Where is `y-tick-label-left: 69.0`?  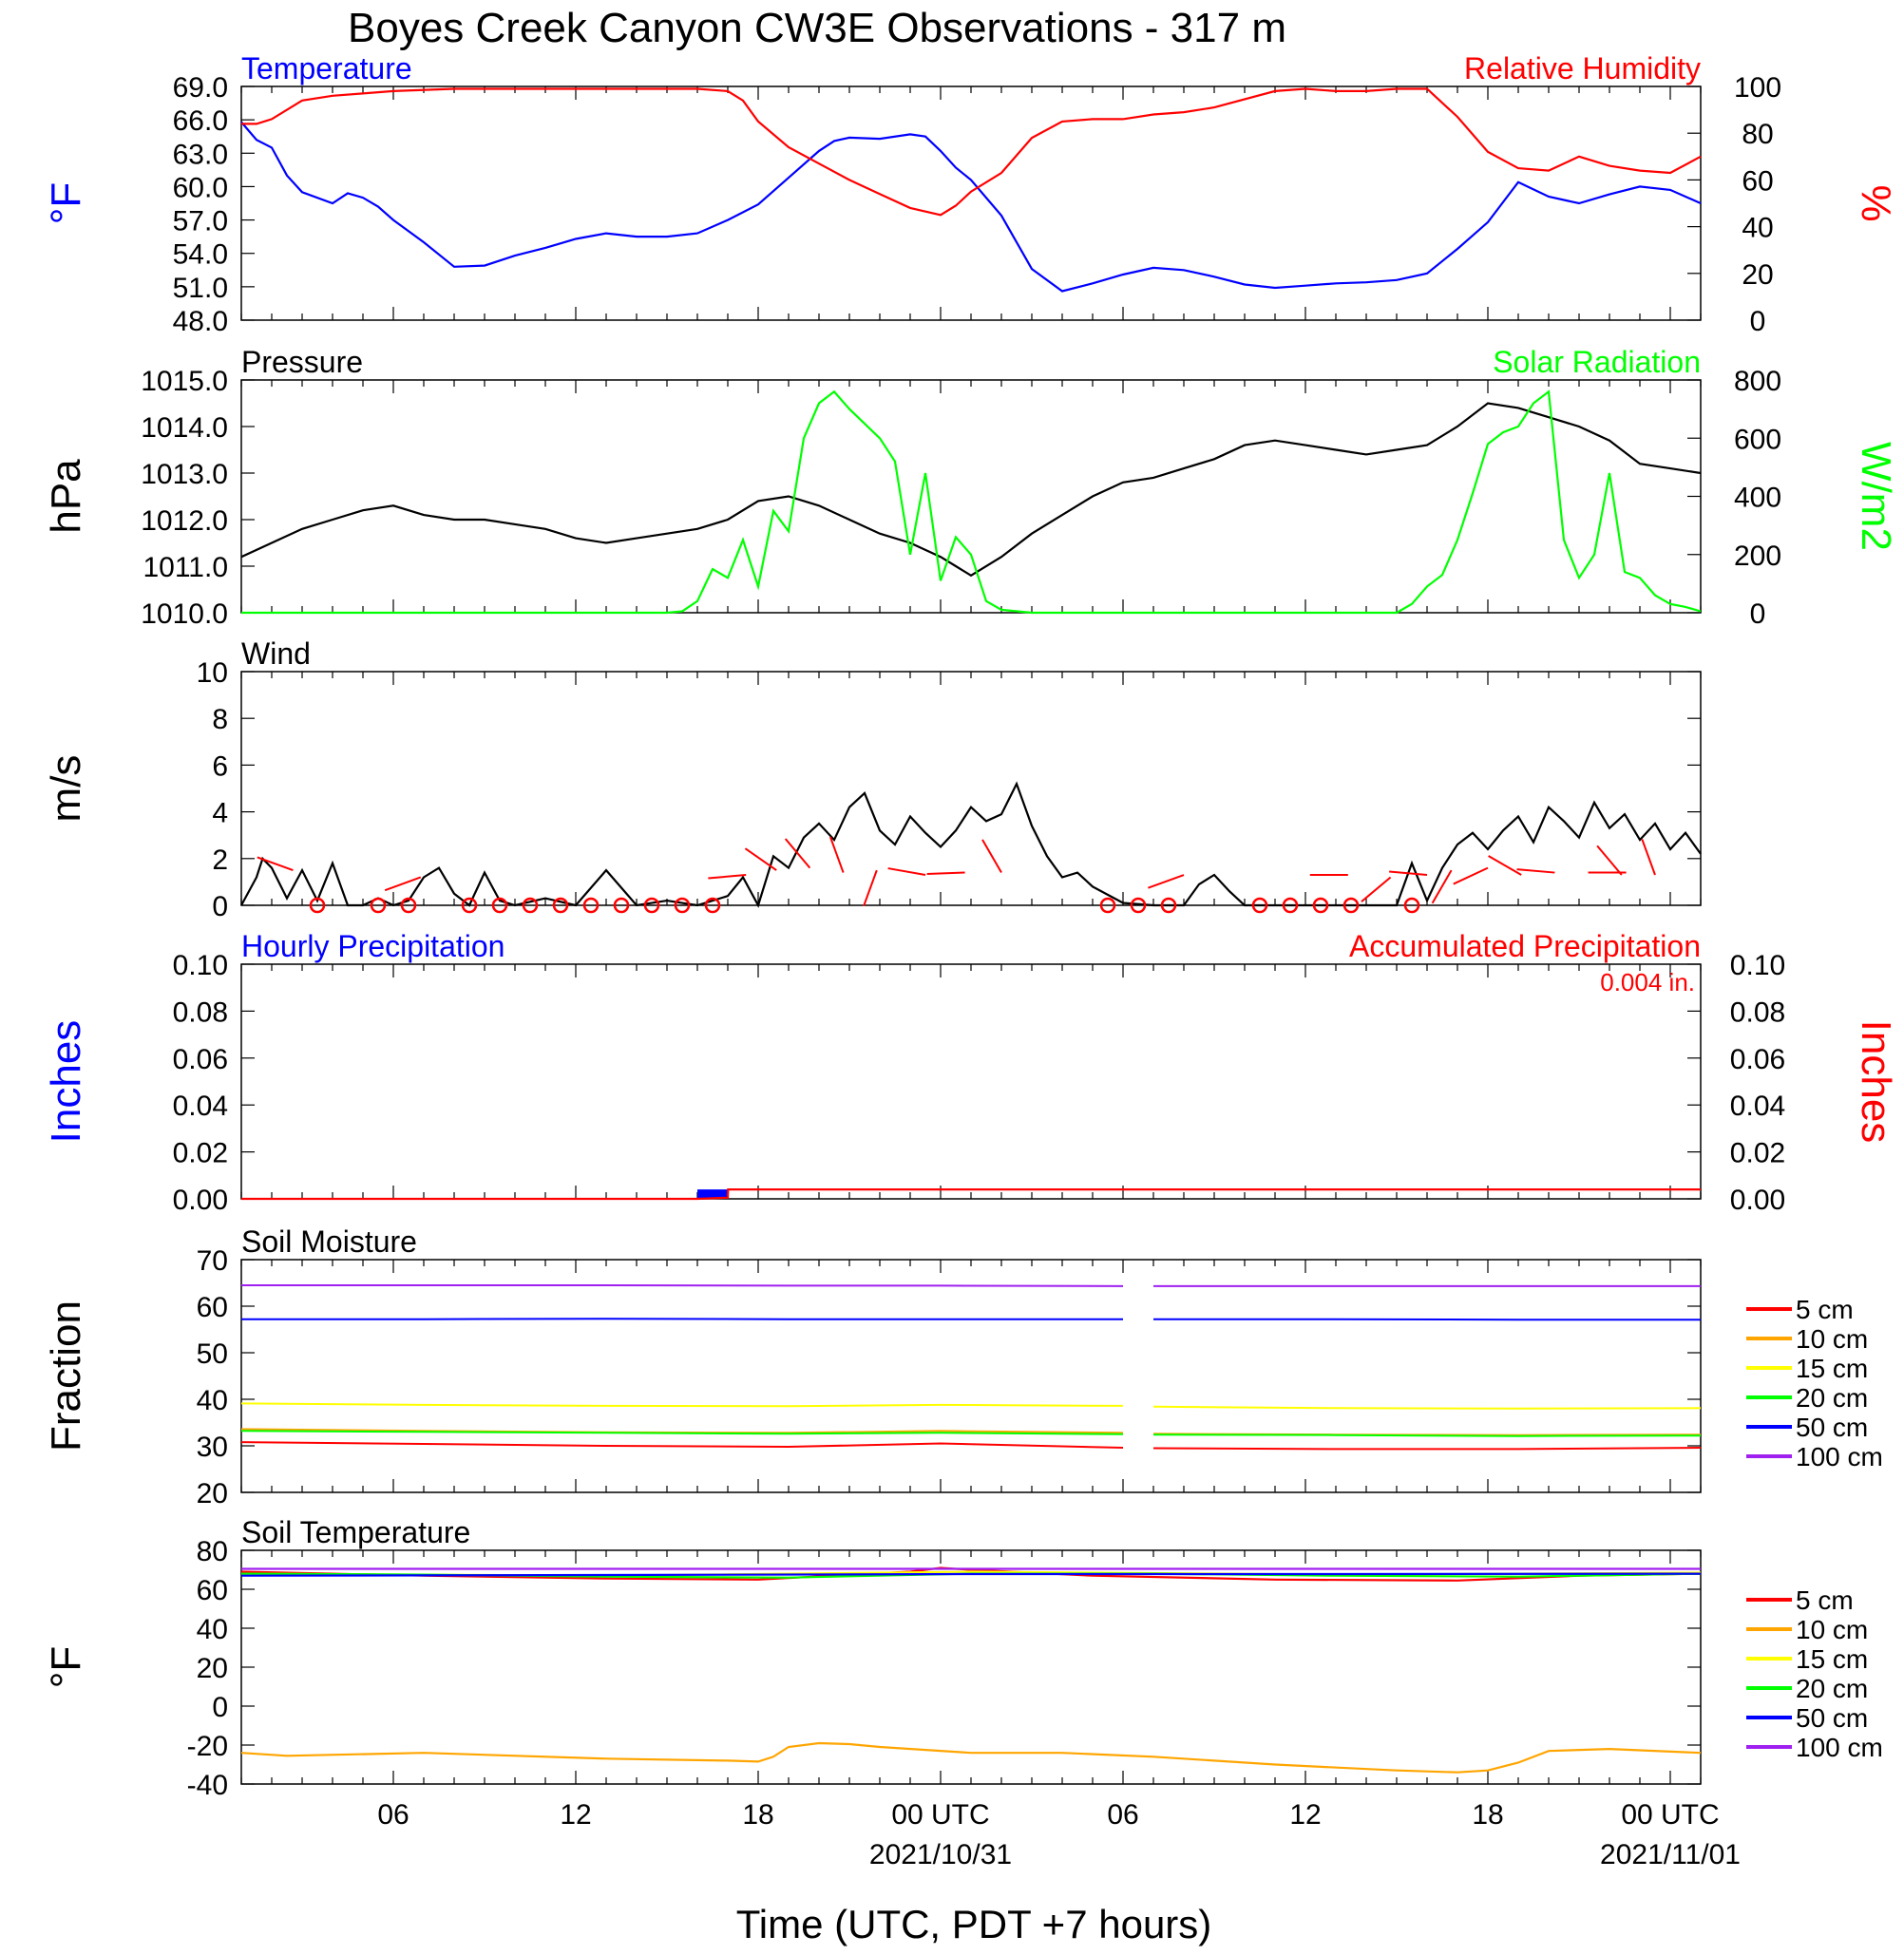
y-tick-label-left: 69.0 is located at coordinates (200, 88).